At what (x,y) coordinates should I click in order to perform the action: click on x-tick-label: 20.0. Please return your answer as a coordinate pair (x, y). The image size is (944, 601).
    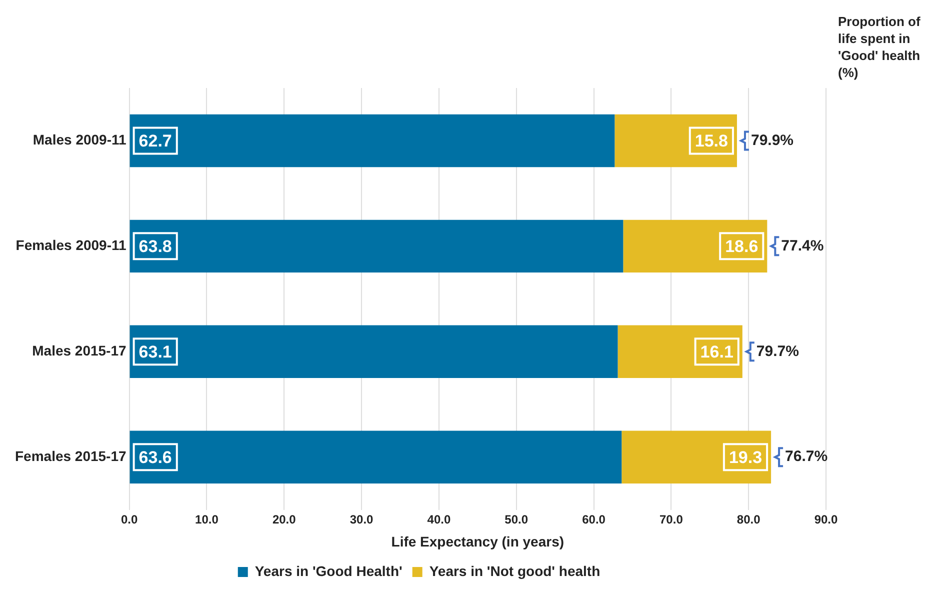
    Looking at the image, I should click on (284, 519).